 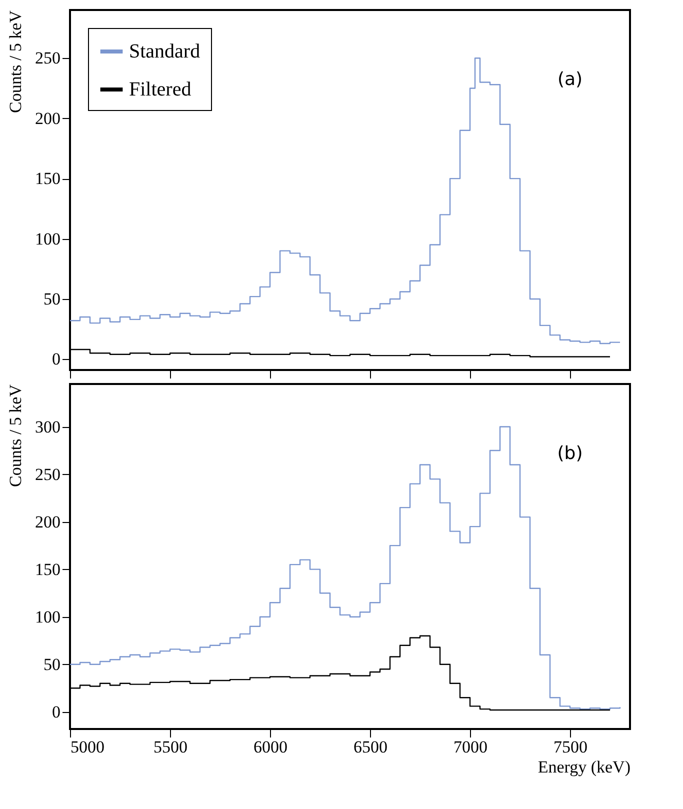 What do you see at coordinates (570, 79) in the screenshot?
I see `annotation: (a)` at bounding box center [570, 79].